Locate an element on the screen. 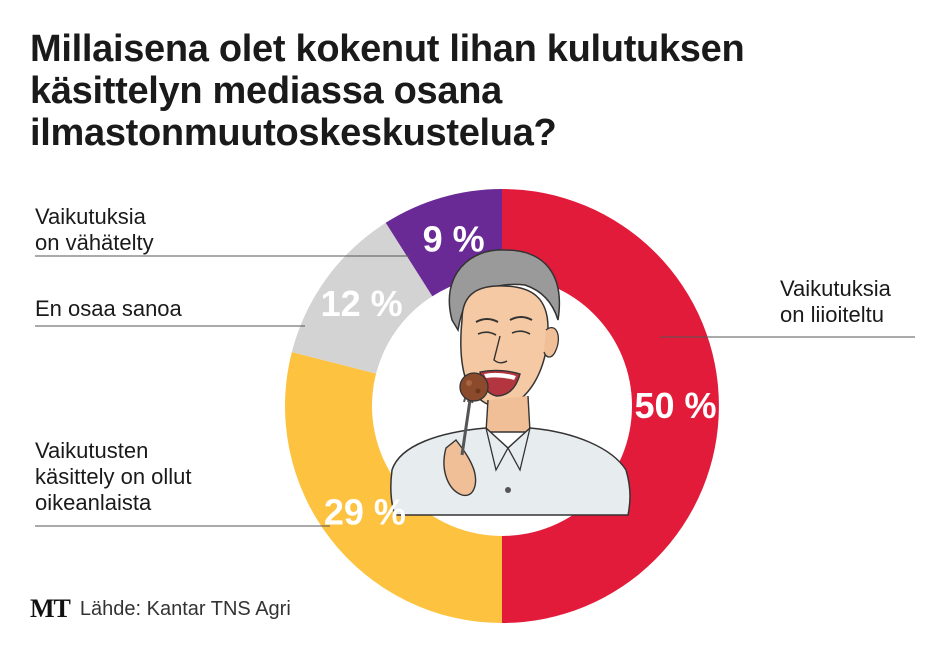 The image size is (950, 654). slice-en-osaa-sanoa is located at coordinates (362, 298).